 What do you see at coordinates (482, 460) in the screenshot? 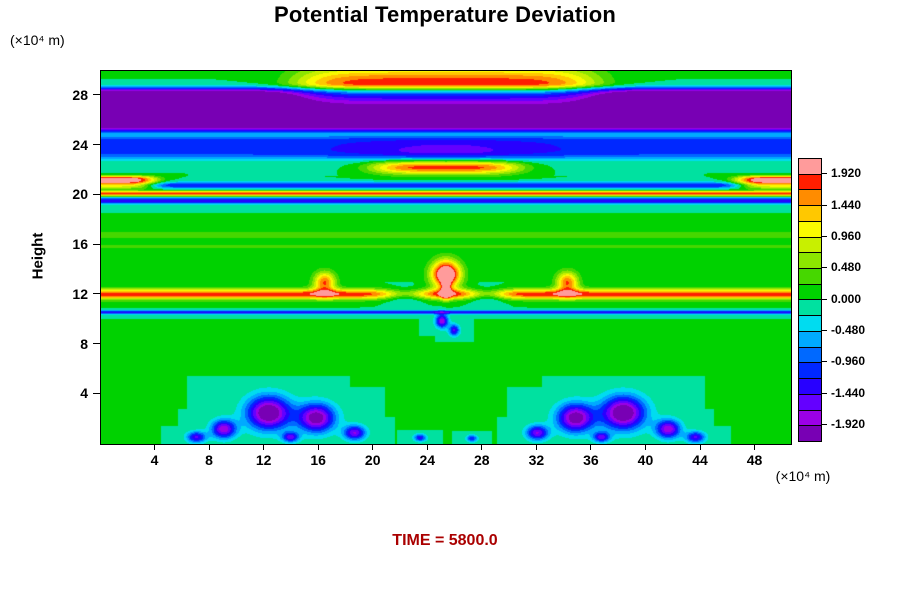
I see `x-axis-tick-label: 28` at bounding box center [482, 460].